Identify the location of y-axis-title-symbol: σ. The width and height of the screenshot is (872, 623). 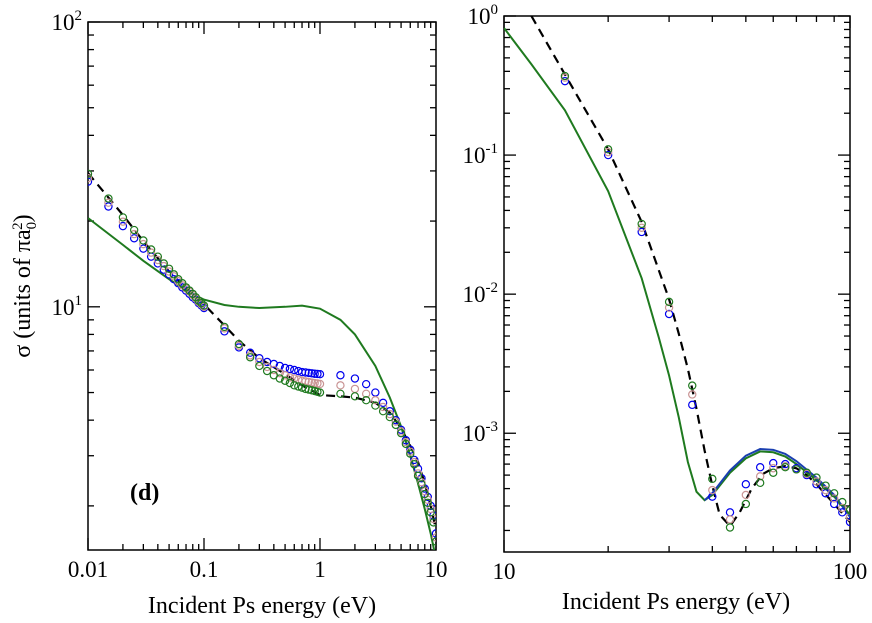
(23, 351).